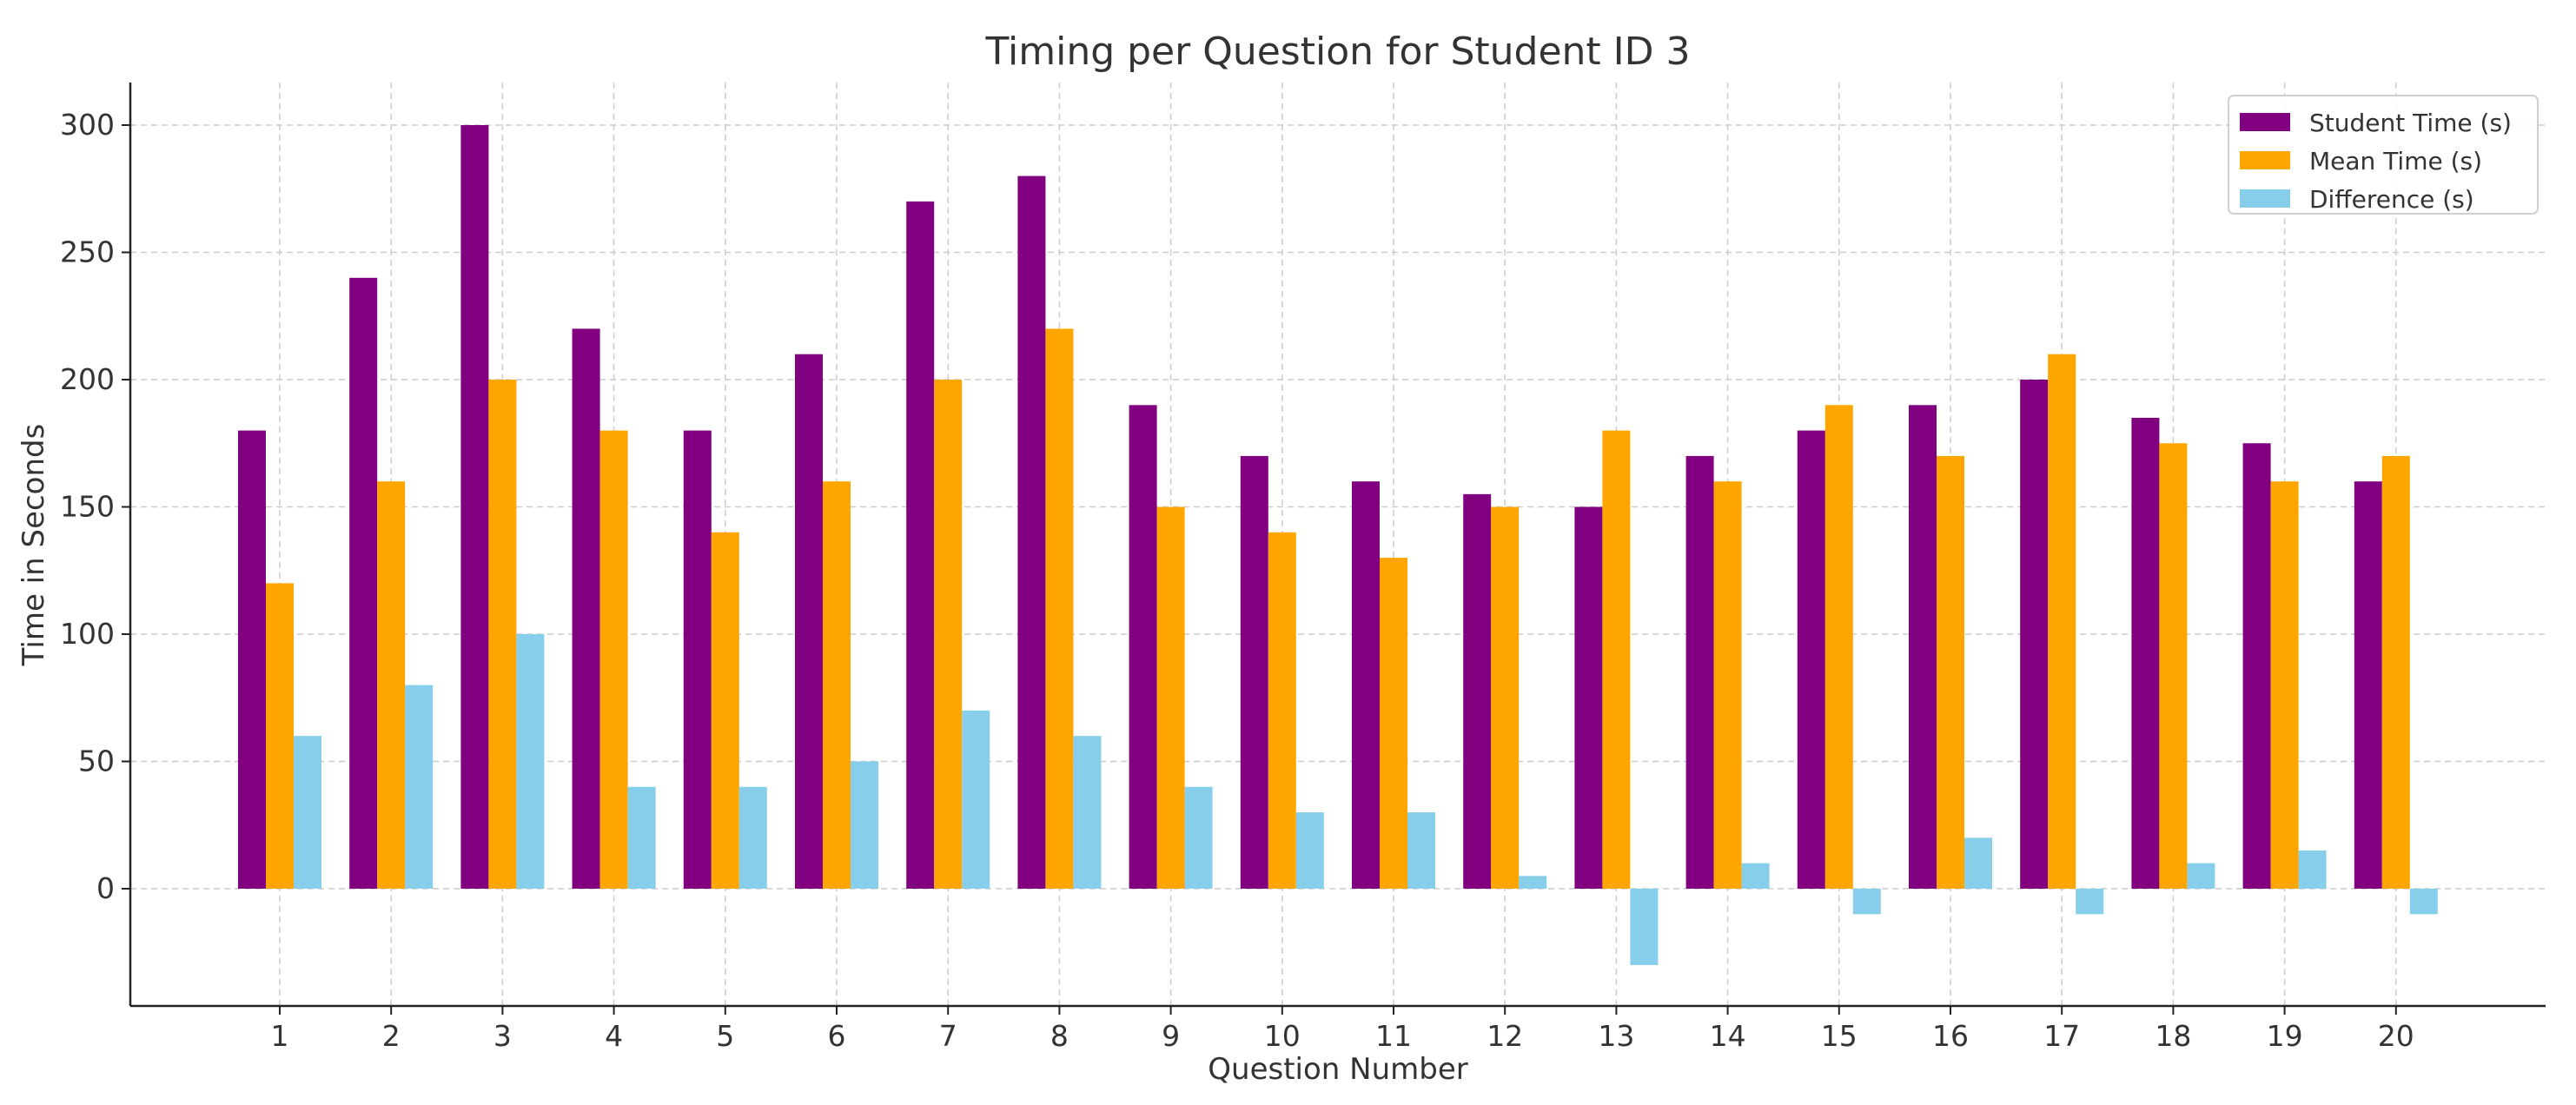  I want to click on y-tick-label: 50, so click(96, 761).